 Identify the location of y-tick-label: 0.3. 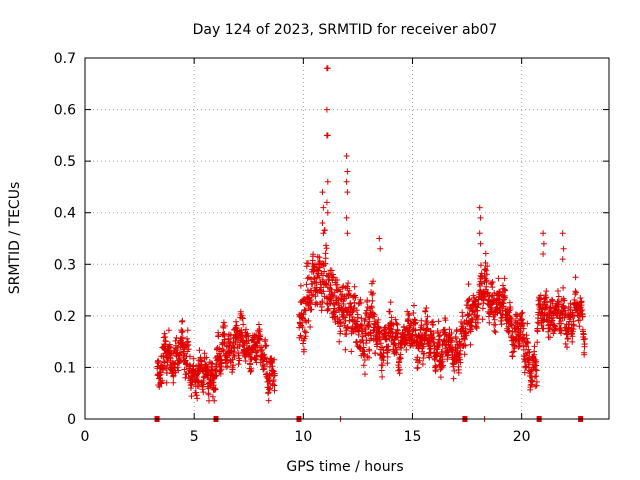
(65, 265).